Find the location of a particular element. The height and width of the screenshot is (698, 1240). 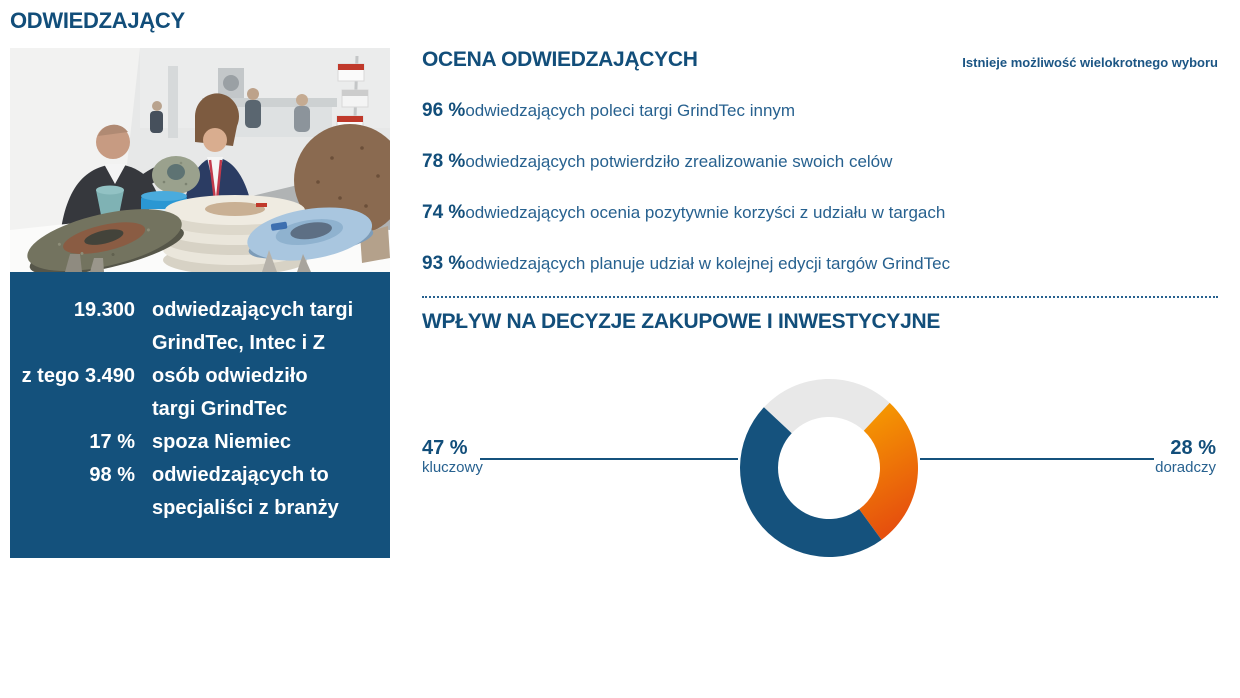

donut-label-kluczowy: 47 % kluczowy is located at coordinates (502, 457).